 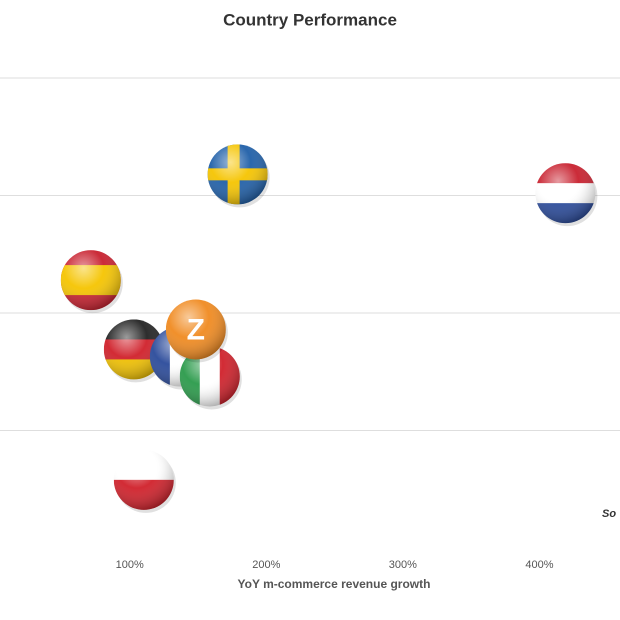 What do you see at coordinates (130, 565) in the screenshot?
I see `x-tick-label: 100%` at bounding box center [130, 565].